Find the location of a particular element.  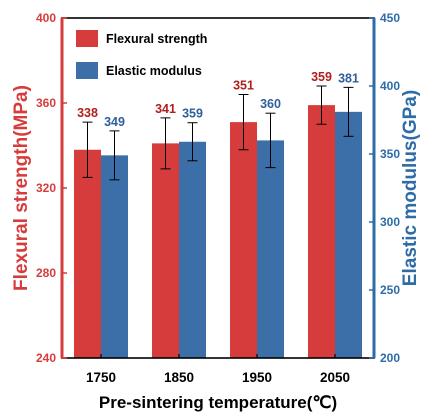

y-right-tick-label: 450 is located at coordinates (390, 18).